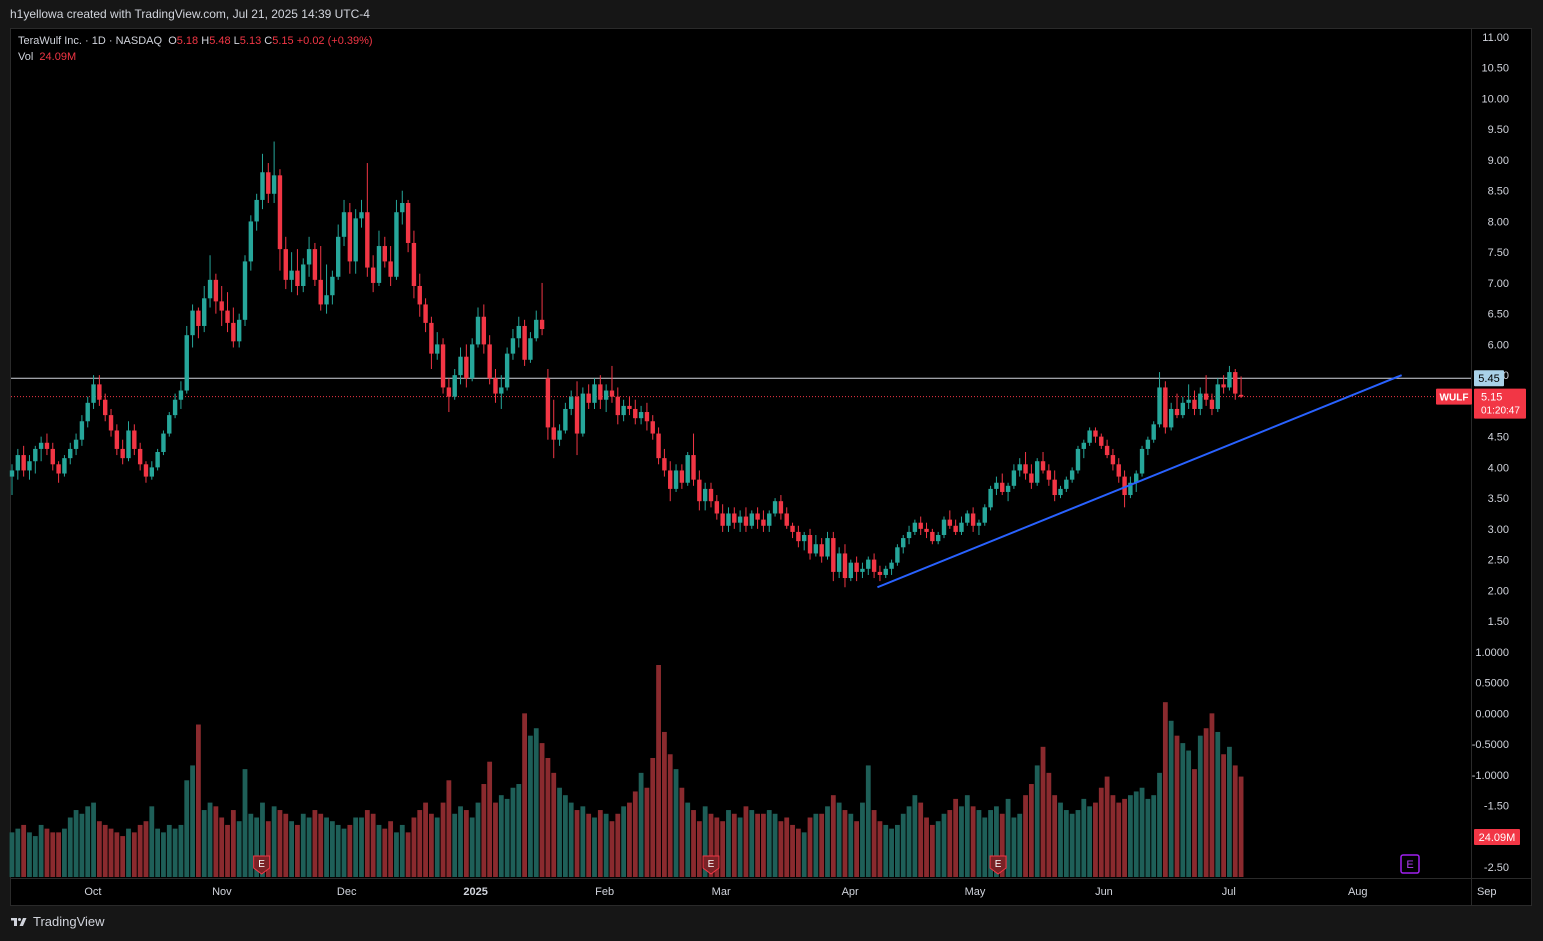 The width and height of the screenshot is (1543, 941). I want to click on price-tick-label: 3.00, so click(1498, 530).